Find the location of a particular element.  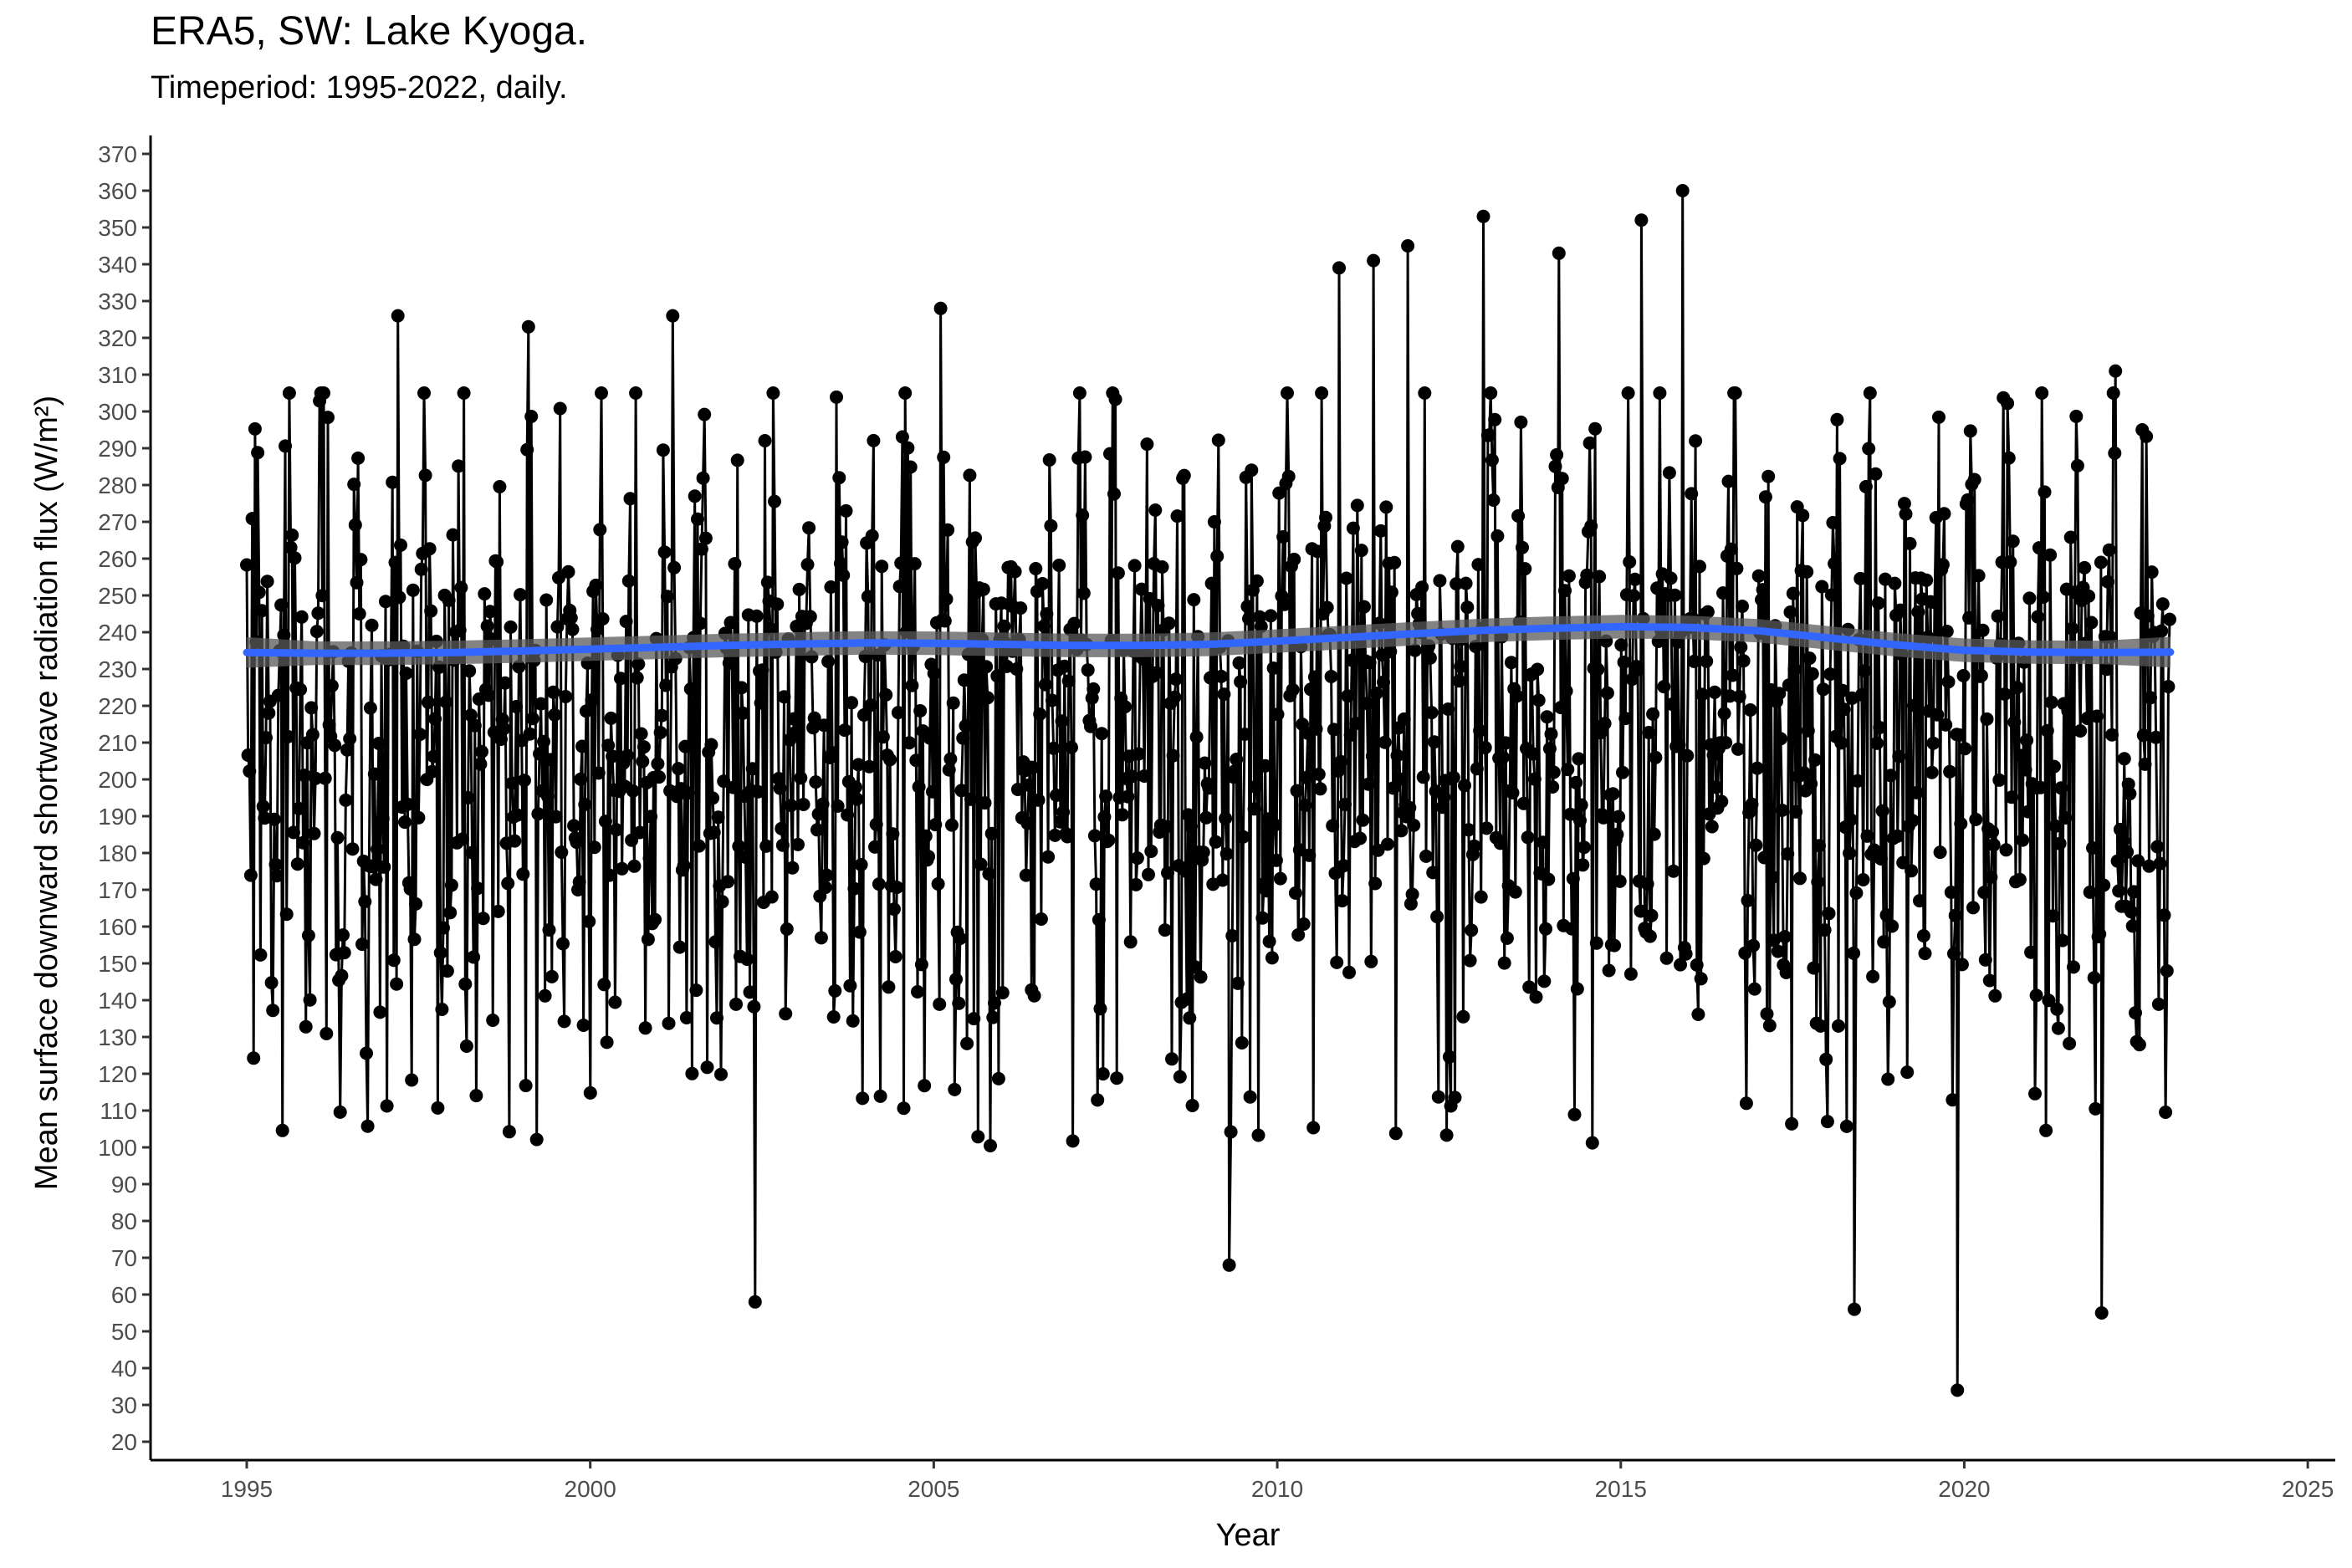

y-tick-label: 40 is located at coordinates (124, 1369).